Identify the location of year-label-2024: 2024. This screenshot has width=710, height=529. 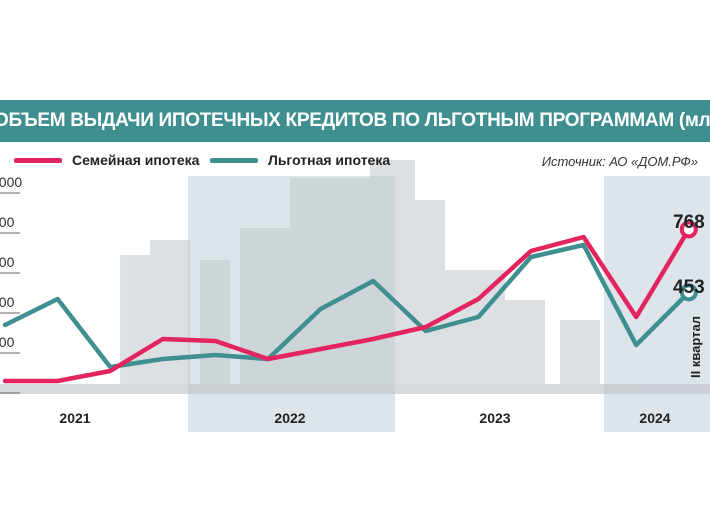
(654, 418).